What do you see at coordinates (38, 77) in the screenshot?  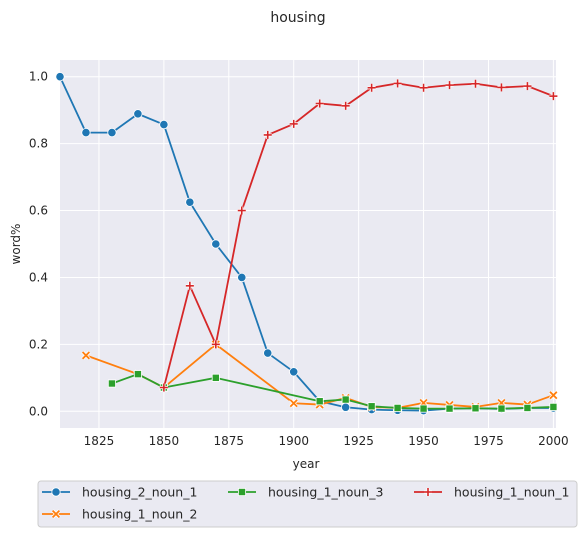 I see `y-tick-label: 1.0` at bounding box center [38, 77].